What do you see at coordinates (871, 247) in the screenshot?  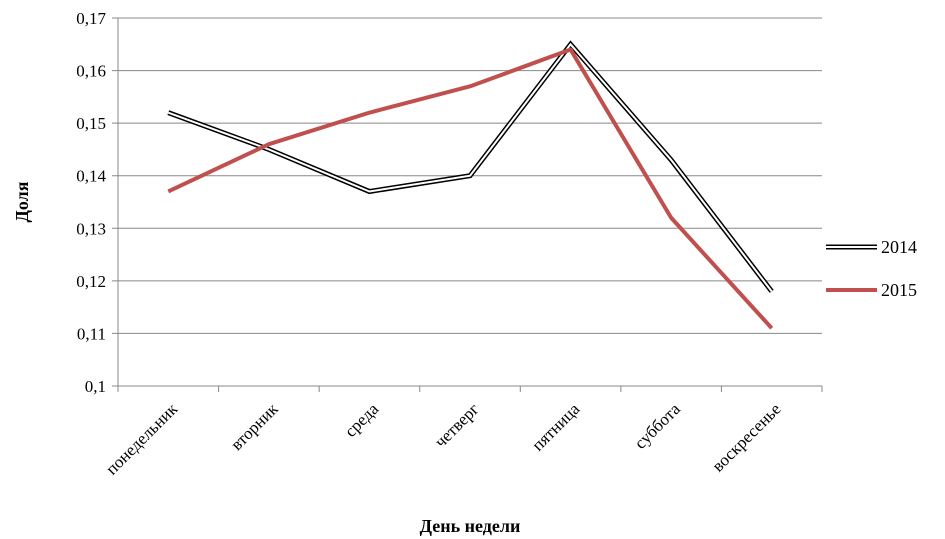 I see `legend-item-2014: 2014` at bounding box center [871, 247].